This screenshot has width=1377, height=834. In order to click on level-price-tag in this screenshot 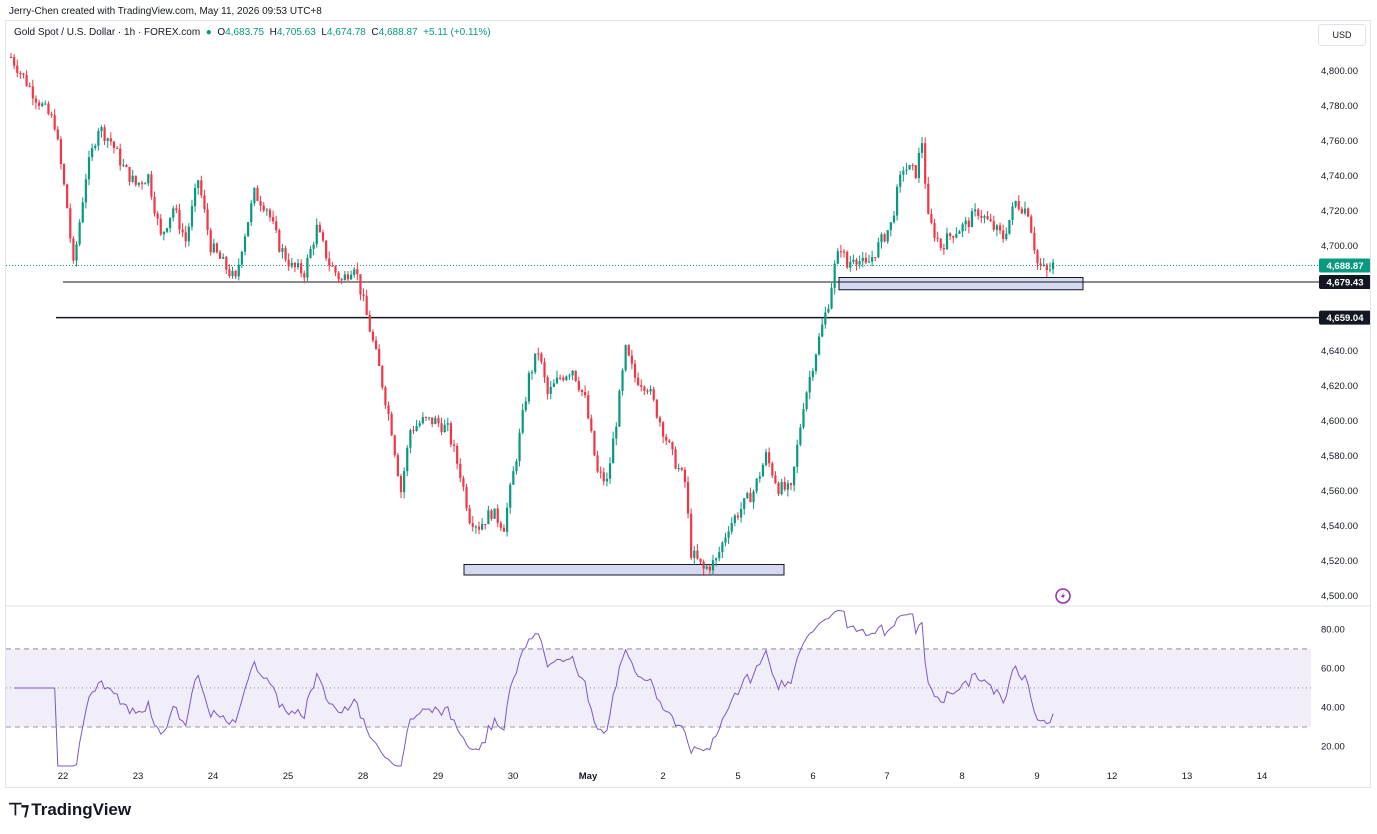, I will do `click(1344, 317)`.